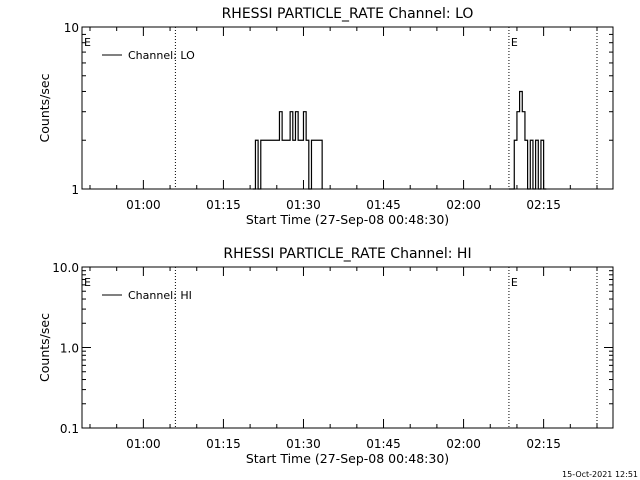 This screenshot has height=480, width=640. I want to click on x-axis-label-1: Start Time (27-Sep-08 00:48:30), so click(347, 458).